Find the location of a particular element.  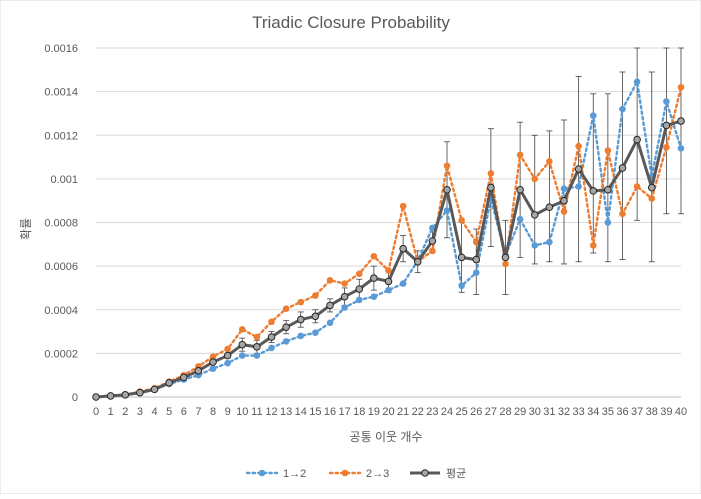

y-tick-label: 0.0016 is located at coordinates (61, 49).